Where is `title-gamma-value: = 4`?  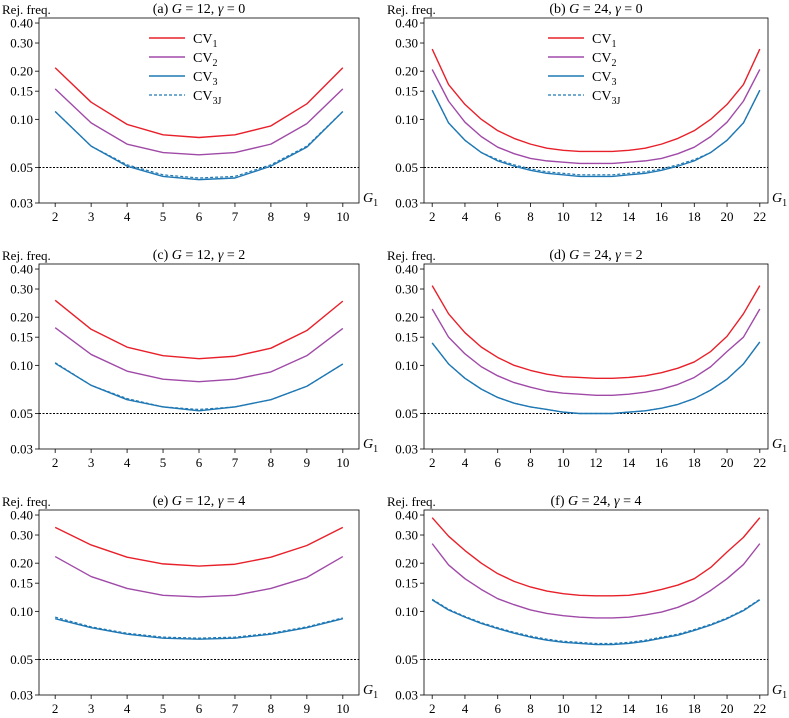
title-gamma-value: = 4 is located at coordinates (631, 501).